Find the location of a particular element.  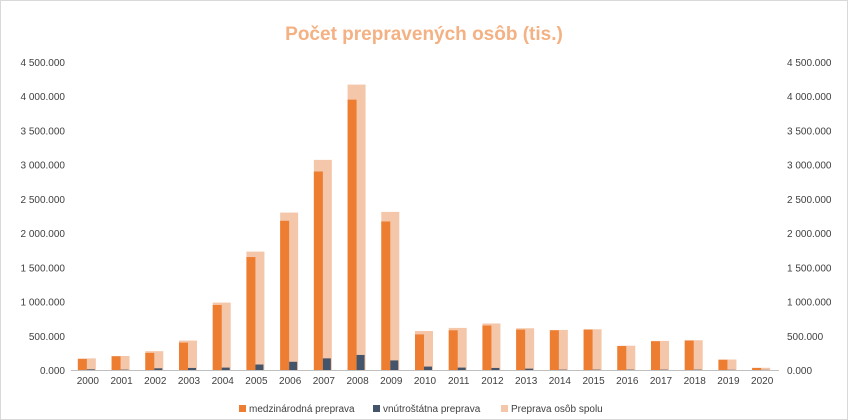

y-tick-label-left: 3 000.000 is located at coordinates (43, 166).